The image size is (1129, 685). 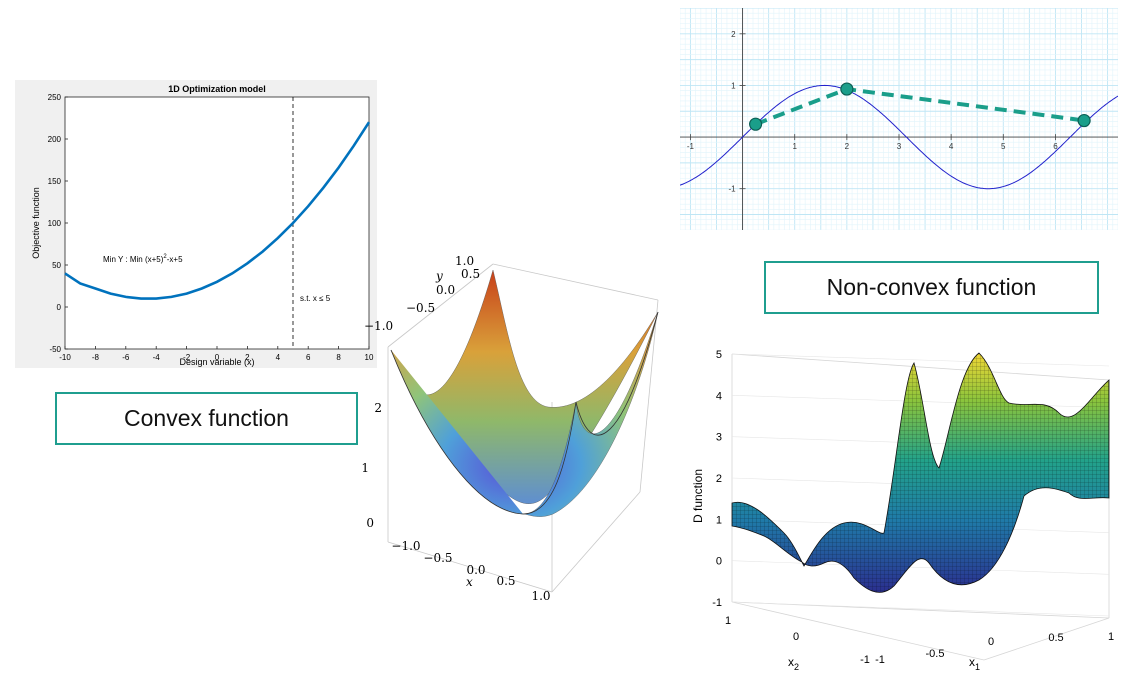 What do you see at coordinates (55, 223) in the screenshot?
I see `y-tick-label: 100` at bounding box center [55, 223].